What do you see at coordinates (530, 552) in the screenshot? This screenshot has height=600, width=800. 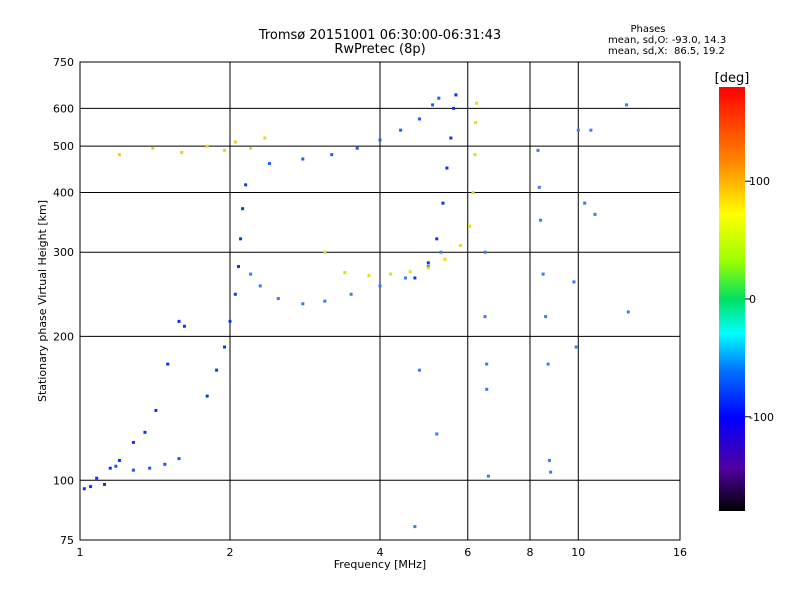 I see `x-tick-label: 8` at bounding box center [530, 552].